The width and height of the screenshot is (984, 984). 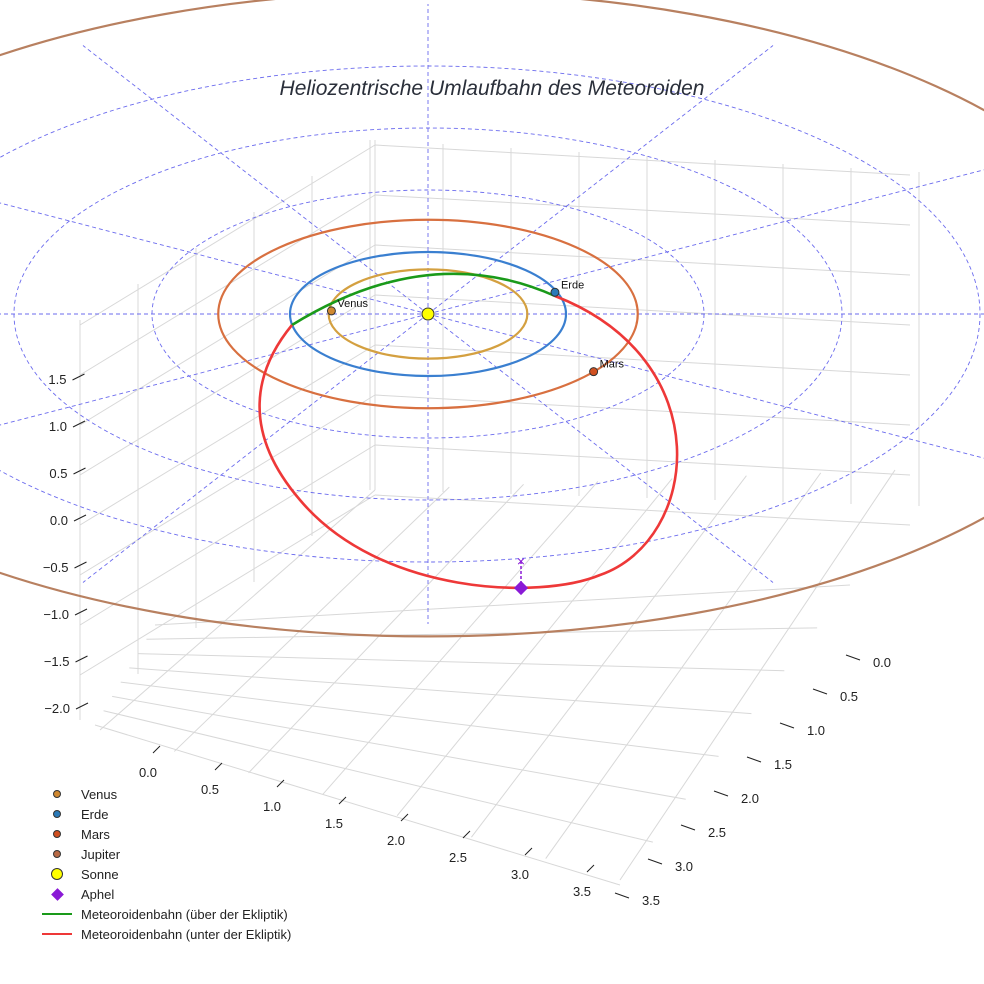 I want to click on planet-label-erde: Erde, so click(x=572, y=285).